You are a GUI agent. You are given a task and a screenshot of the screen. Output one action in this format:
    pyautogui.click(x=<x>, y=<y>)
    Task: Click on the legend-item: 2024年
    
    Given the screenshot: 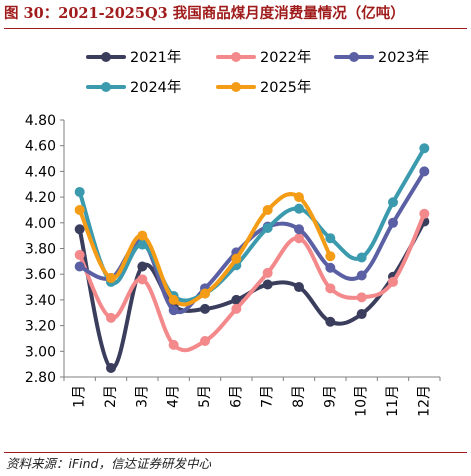 What is the action you would take?
    pyautogui.click(x=133, y=87)
    